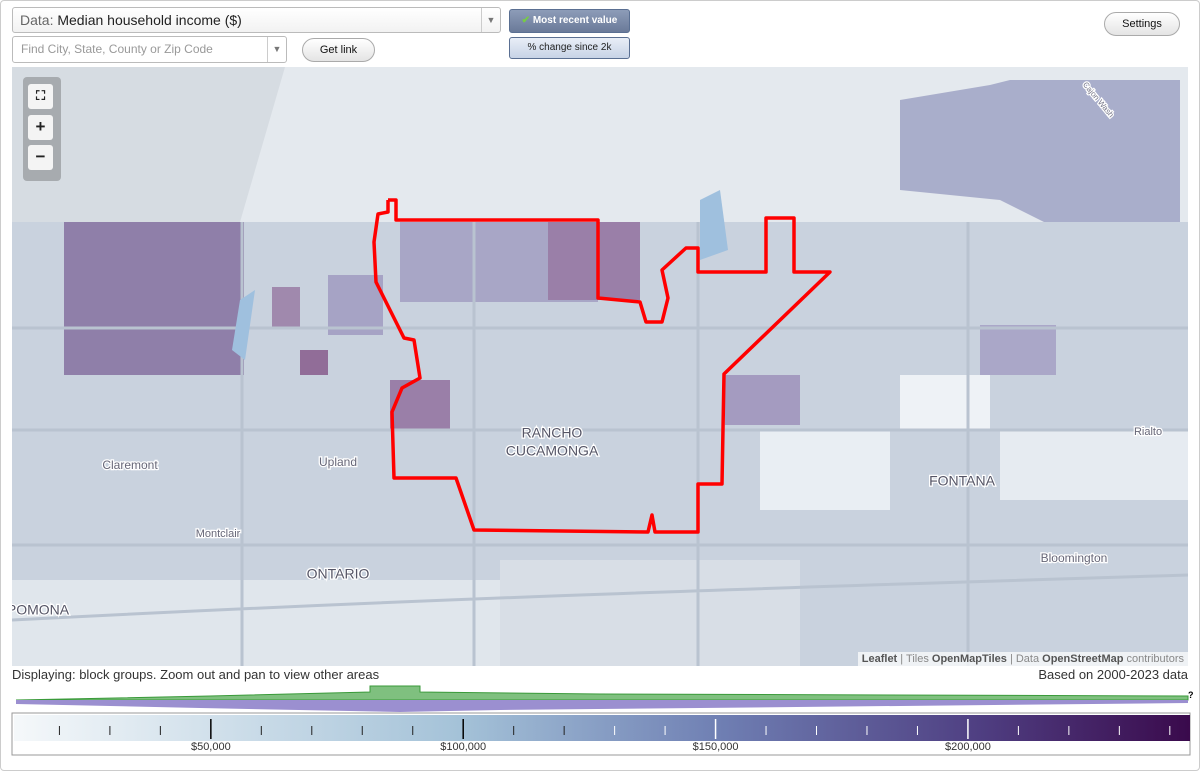  I want to click on place-label: ONTARIO, so click(338, 574).